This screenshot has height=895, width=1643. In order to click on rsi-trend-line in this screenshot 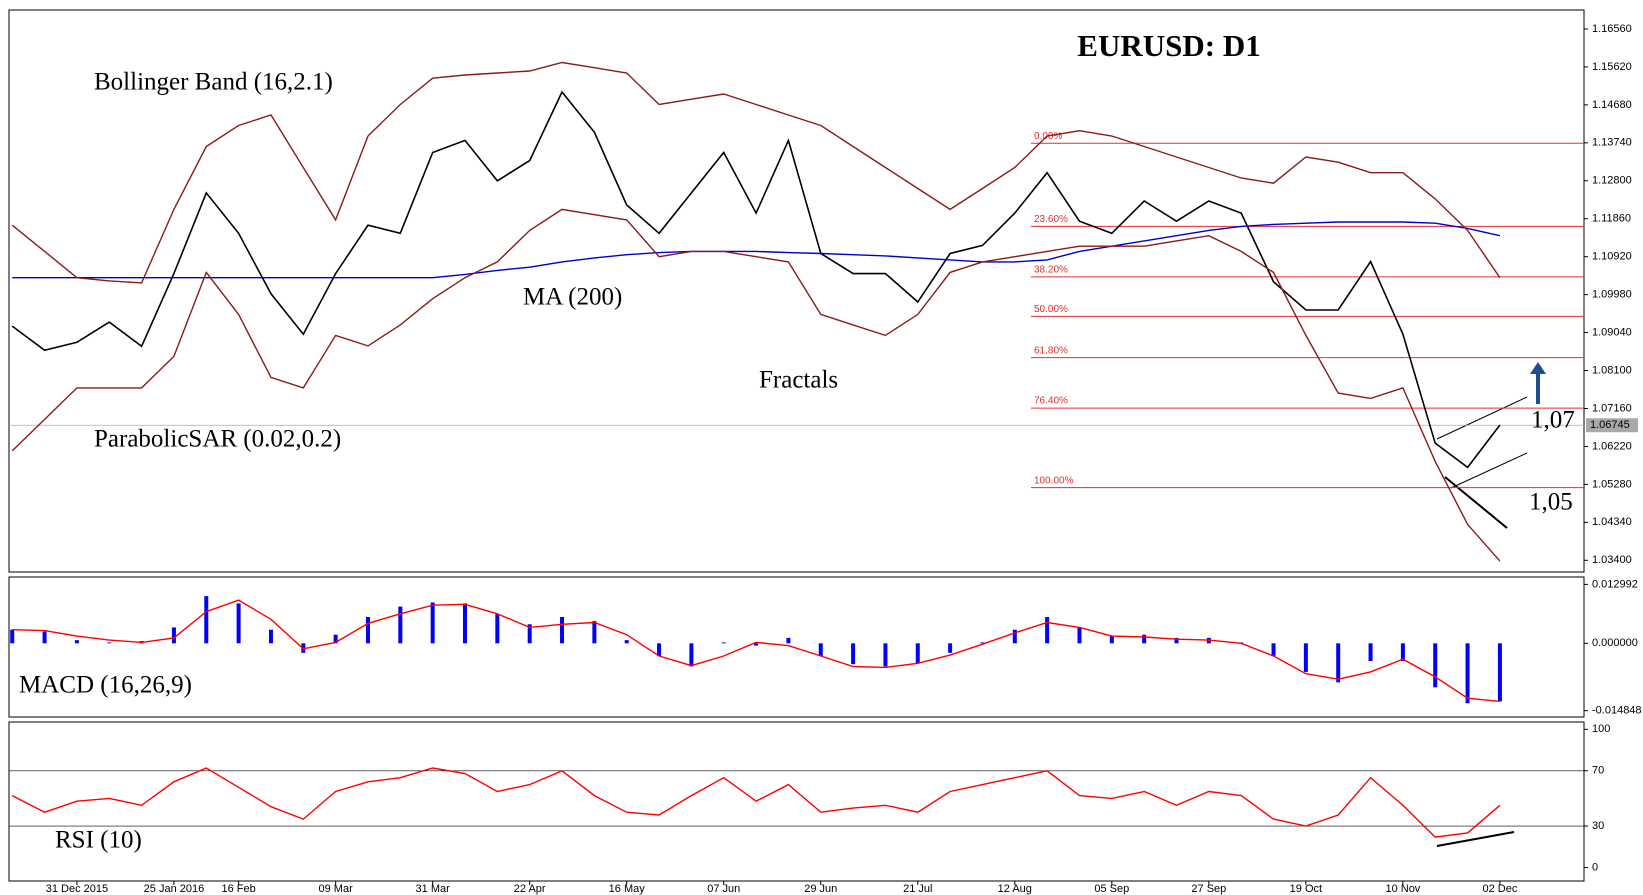, I will do `click(1475, 839)`.